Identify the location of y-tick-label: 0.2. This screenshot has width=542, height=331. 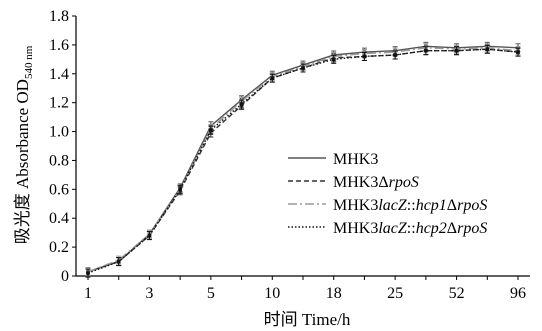
(59, 247).